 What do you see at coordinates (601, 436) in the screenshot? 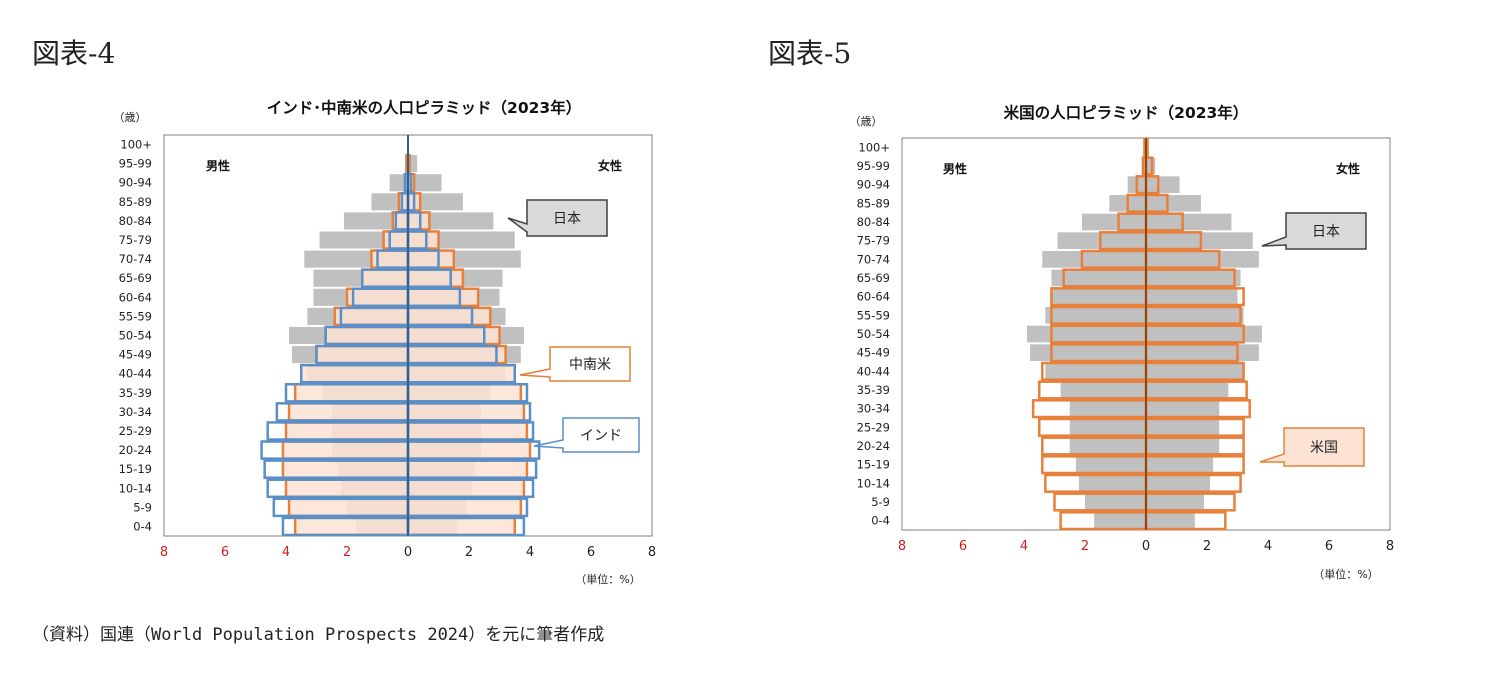
I see `chart1-callout-label: インド` at bounding box center [601, 436].